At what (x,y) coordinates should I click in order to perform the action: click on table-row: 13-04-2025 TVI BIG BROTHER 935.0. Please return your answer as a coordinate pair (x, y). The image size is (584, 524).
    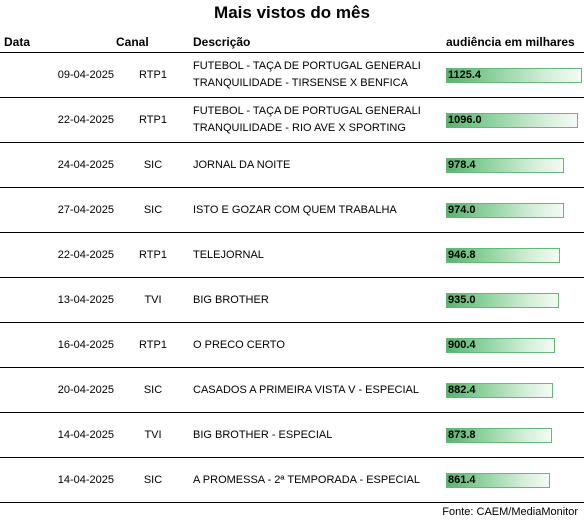
    Looking at the image, I should click on (292, 300).